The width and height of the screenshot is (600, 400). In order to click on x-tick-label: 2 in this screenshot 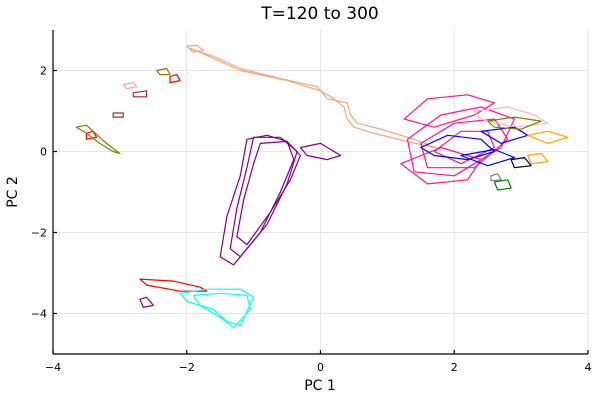, I will do `click(454, 367)`.